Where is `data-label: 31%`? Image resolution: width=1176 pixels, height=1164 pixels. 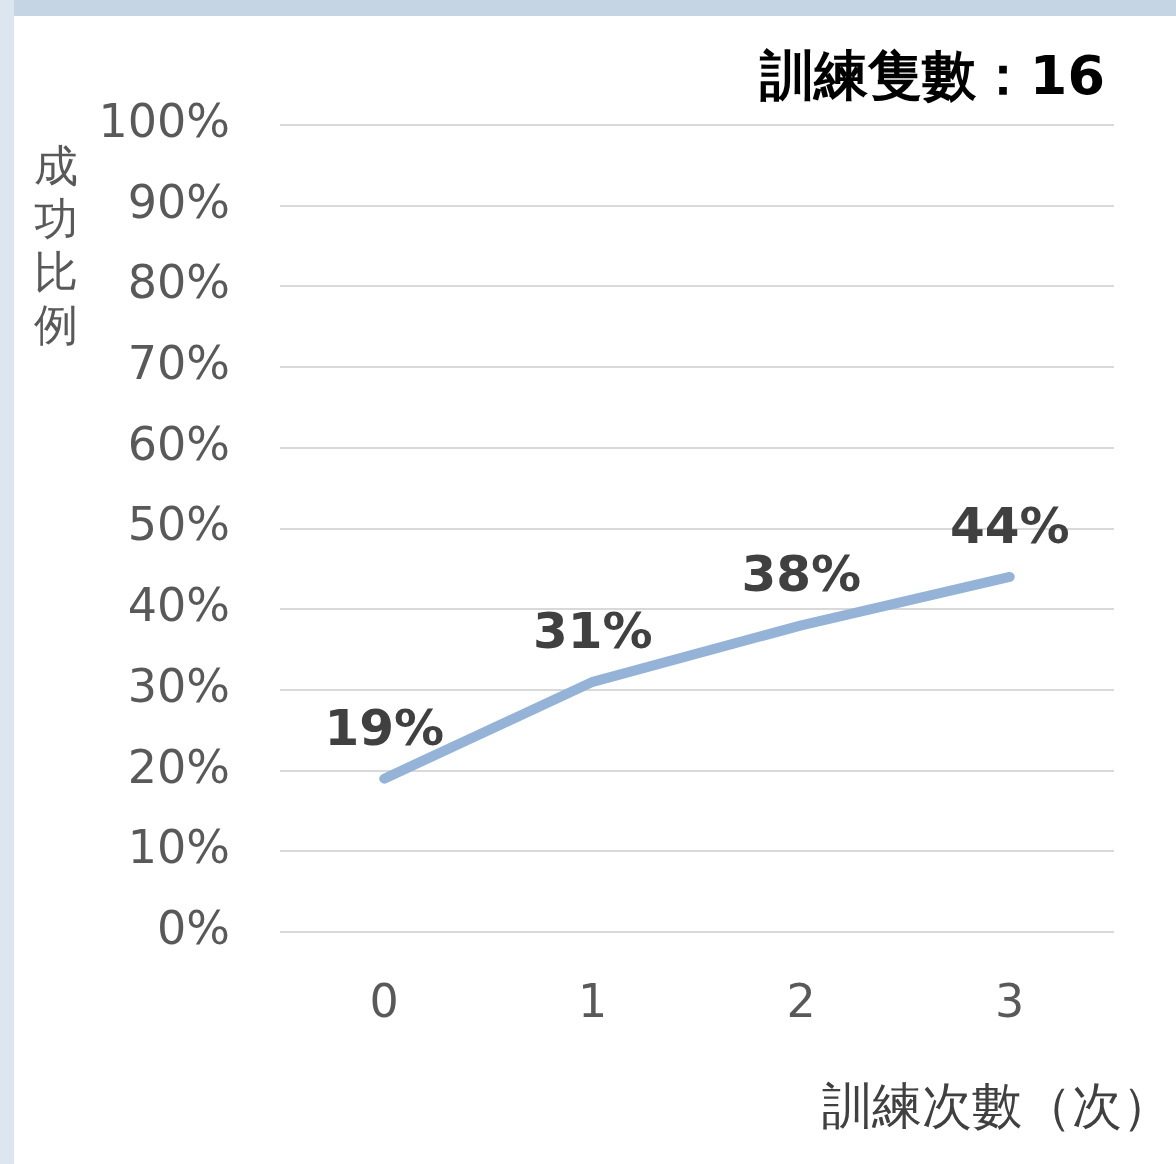 data-label: 31% is located at coordinates (592, 630).